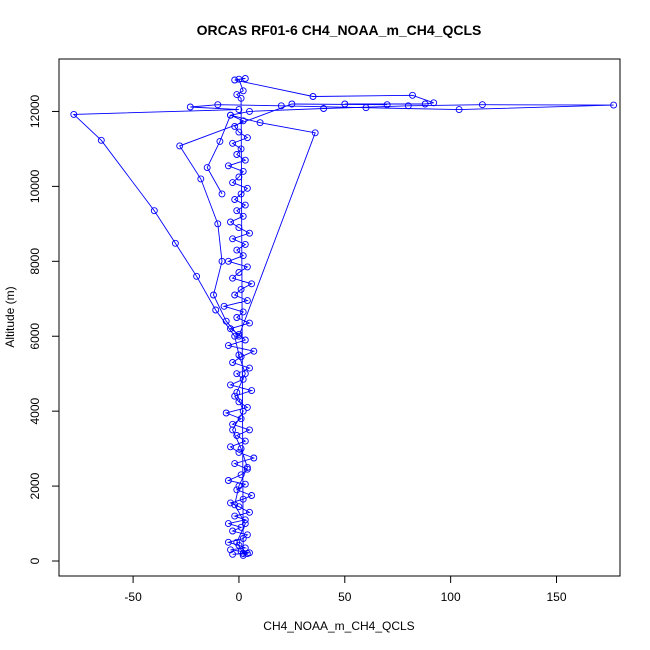 The width and height of the screenshot is (650, 650). Describe the element at coordinates (556, 597) in the screenshot. I see `x-tick-label: 150` at that location.